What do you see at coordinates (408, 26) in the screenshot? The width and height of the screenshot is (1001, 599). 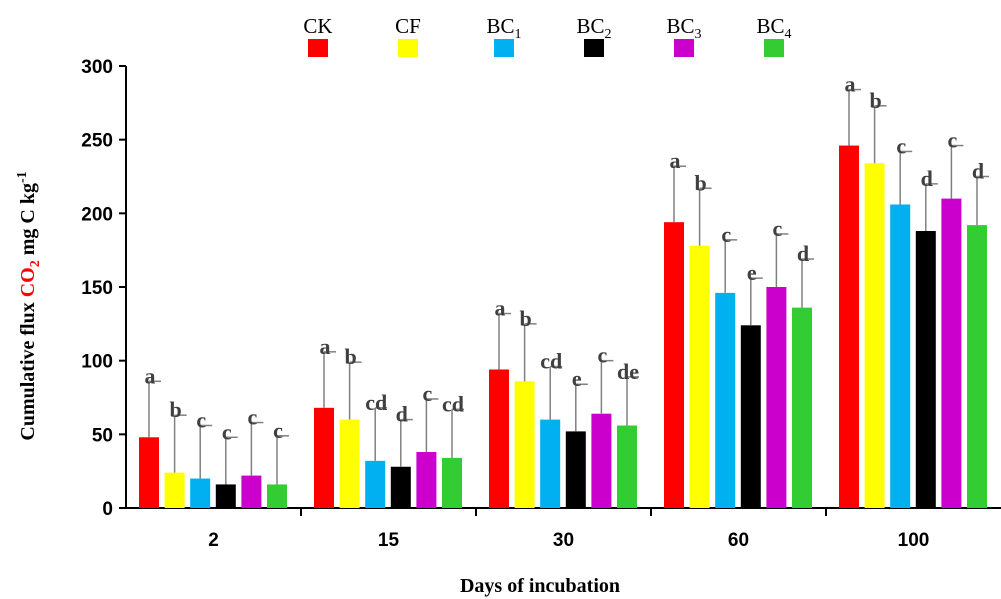 I see `legend-label-CF: CF` at bounding box center [408, 26].